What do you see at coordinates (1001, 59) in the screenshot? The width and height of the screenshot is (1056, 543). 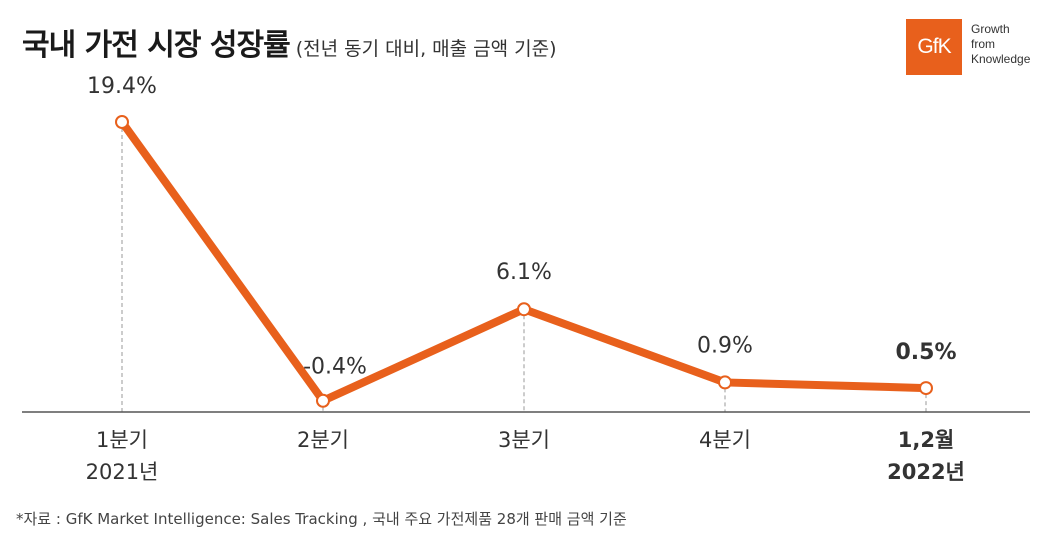 I see `tagline-line-3: Knowledge` at bounding box center [1001, 59].